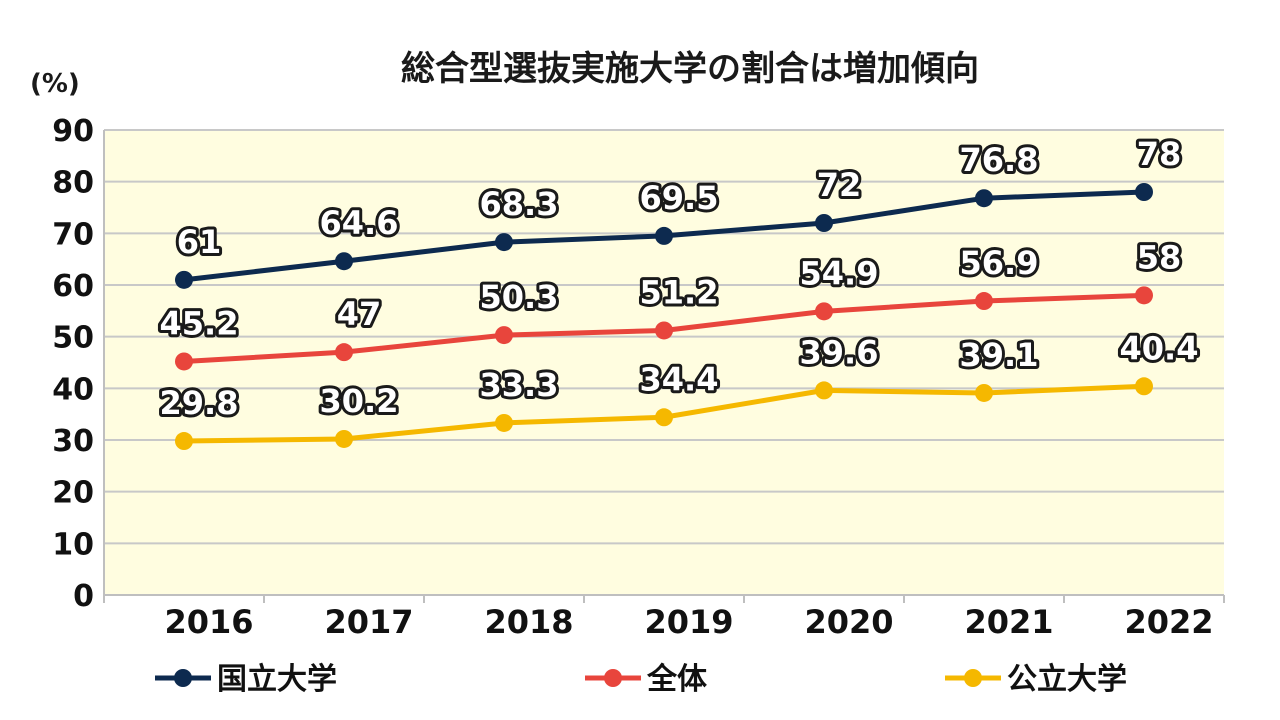  What do you see at coordinates (73, 544) in the screenshot?
I see `y-tick-label: 10` at bounding box center [73, 544].